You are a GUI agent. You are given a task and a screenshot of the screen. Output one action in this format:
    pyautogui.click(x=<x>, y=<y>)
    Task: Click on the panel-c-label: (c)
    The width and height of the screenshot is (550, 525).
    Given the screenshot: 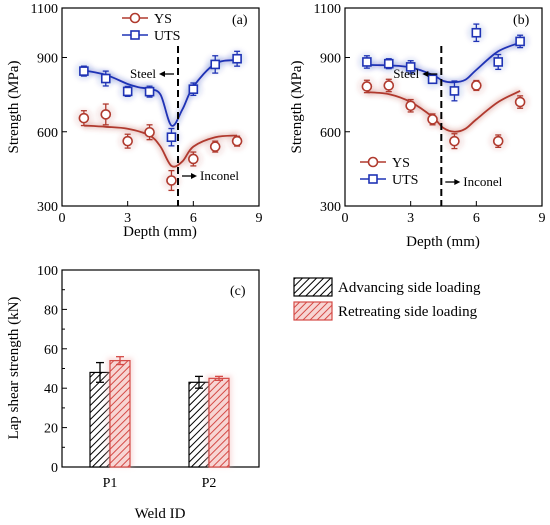 What is the action you would take?
    pyautogui.click(x=238, y=291)
    